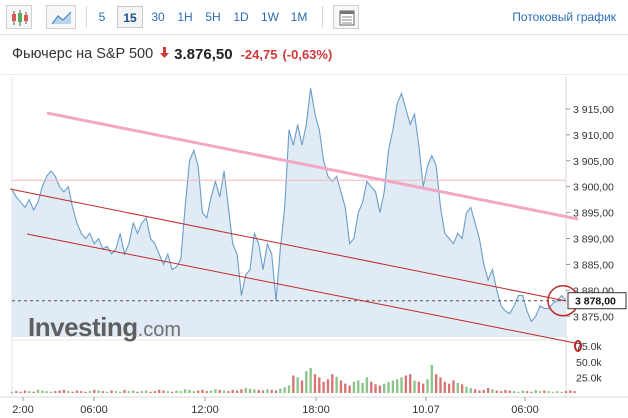 Image resolution: width=628 pixels, height=418 pixels. Describe the element at coordinates (19, 17) in the screenshot. I see `candlestick-icon` at that location.